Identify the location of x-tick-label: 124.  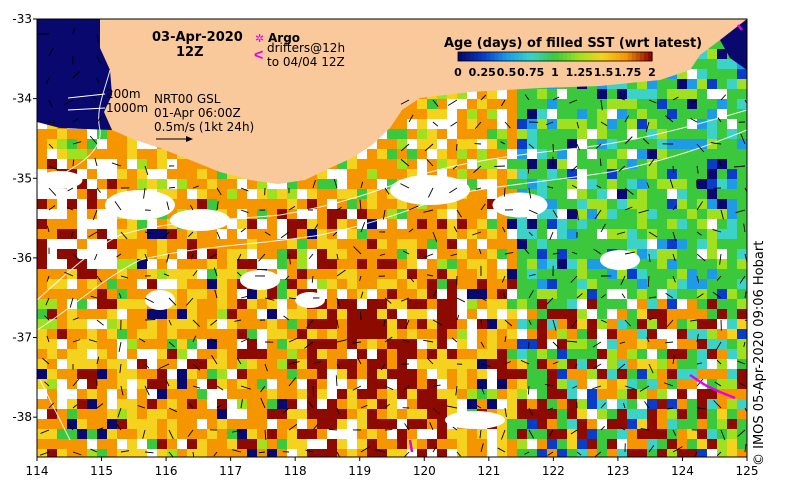
(682, 471).